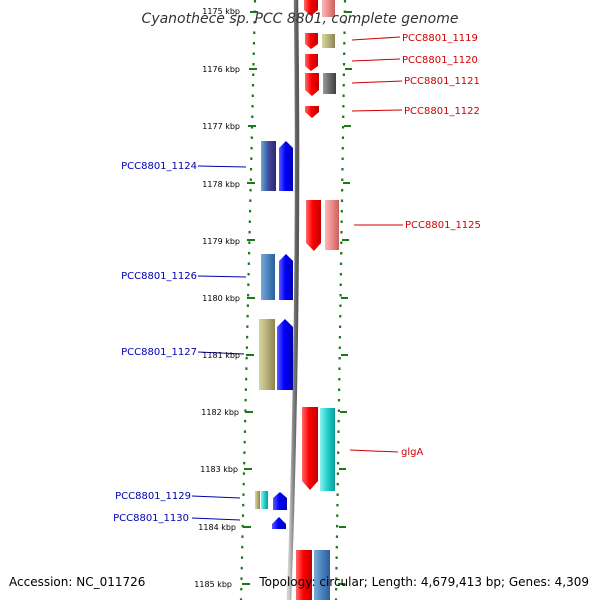 The height and width of the screenshot is (600, 600). What do you see at coordinates (77, 582) in the screenshot?
I see `accession-text: Accession: NC_011726` at bounding box center [77, 582].